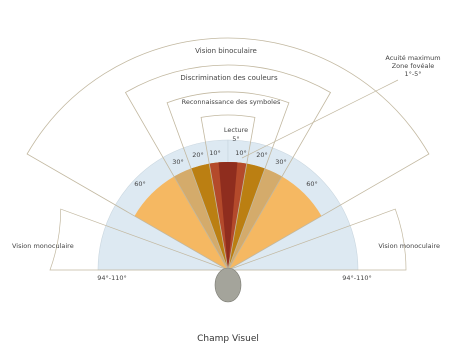  Describe the element at coordinates (226, 51) in the screenshot. I see `binocular-label: Vision binoculaire` at that location.